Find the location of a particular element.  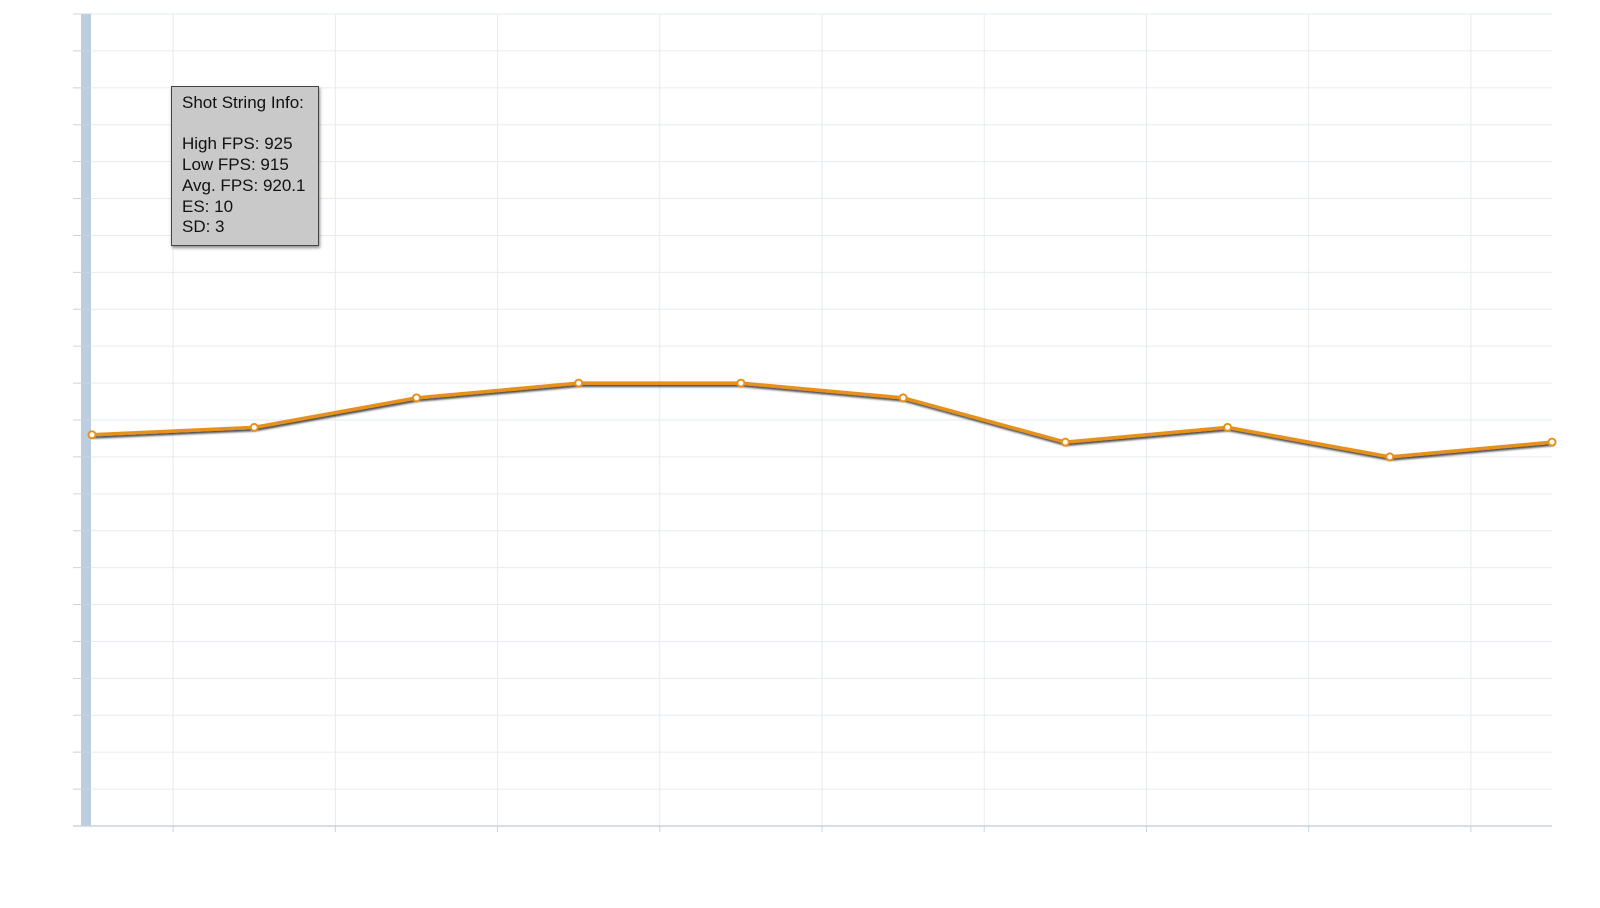

info-title: Shot String Info: is located at coordinates (243, 102).